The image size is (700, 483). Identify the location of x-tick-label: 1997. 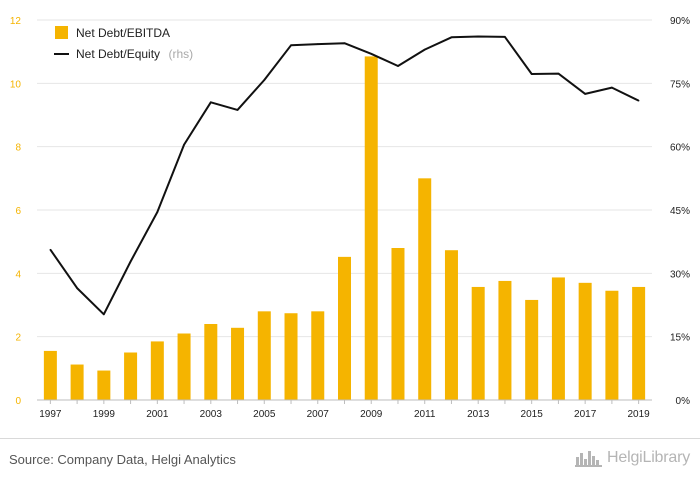
(50, 414).